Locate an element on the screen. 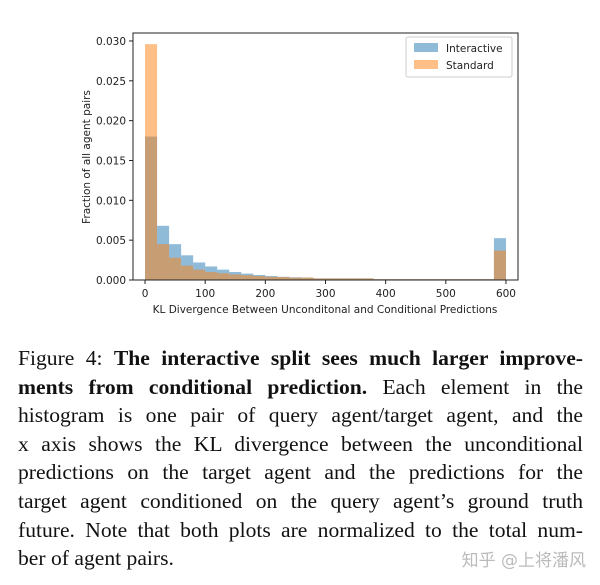 The height and width of the screenshot is (585, 600). legend-swatch-standard is located at coordinates (426, 64).